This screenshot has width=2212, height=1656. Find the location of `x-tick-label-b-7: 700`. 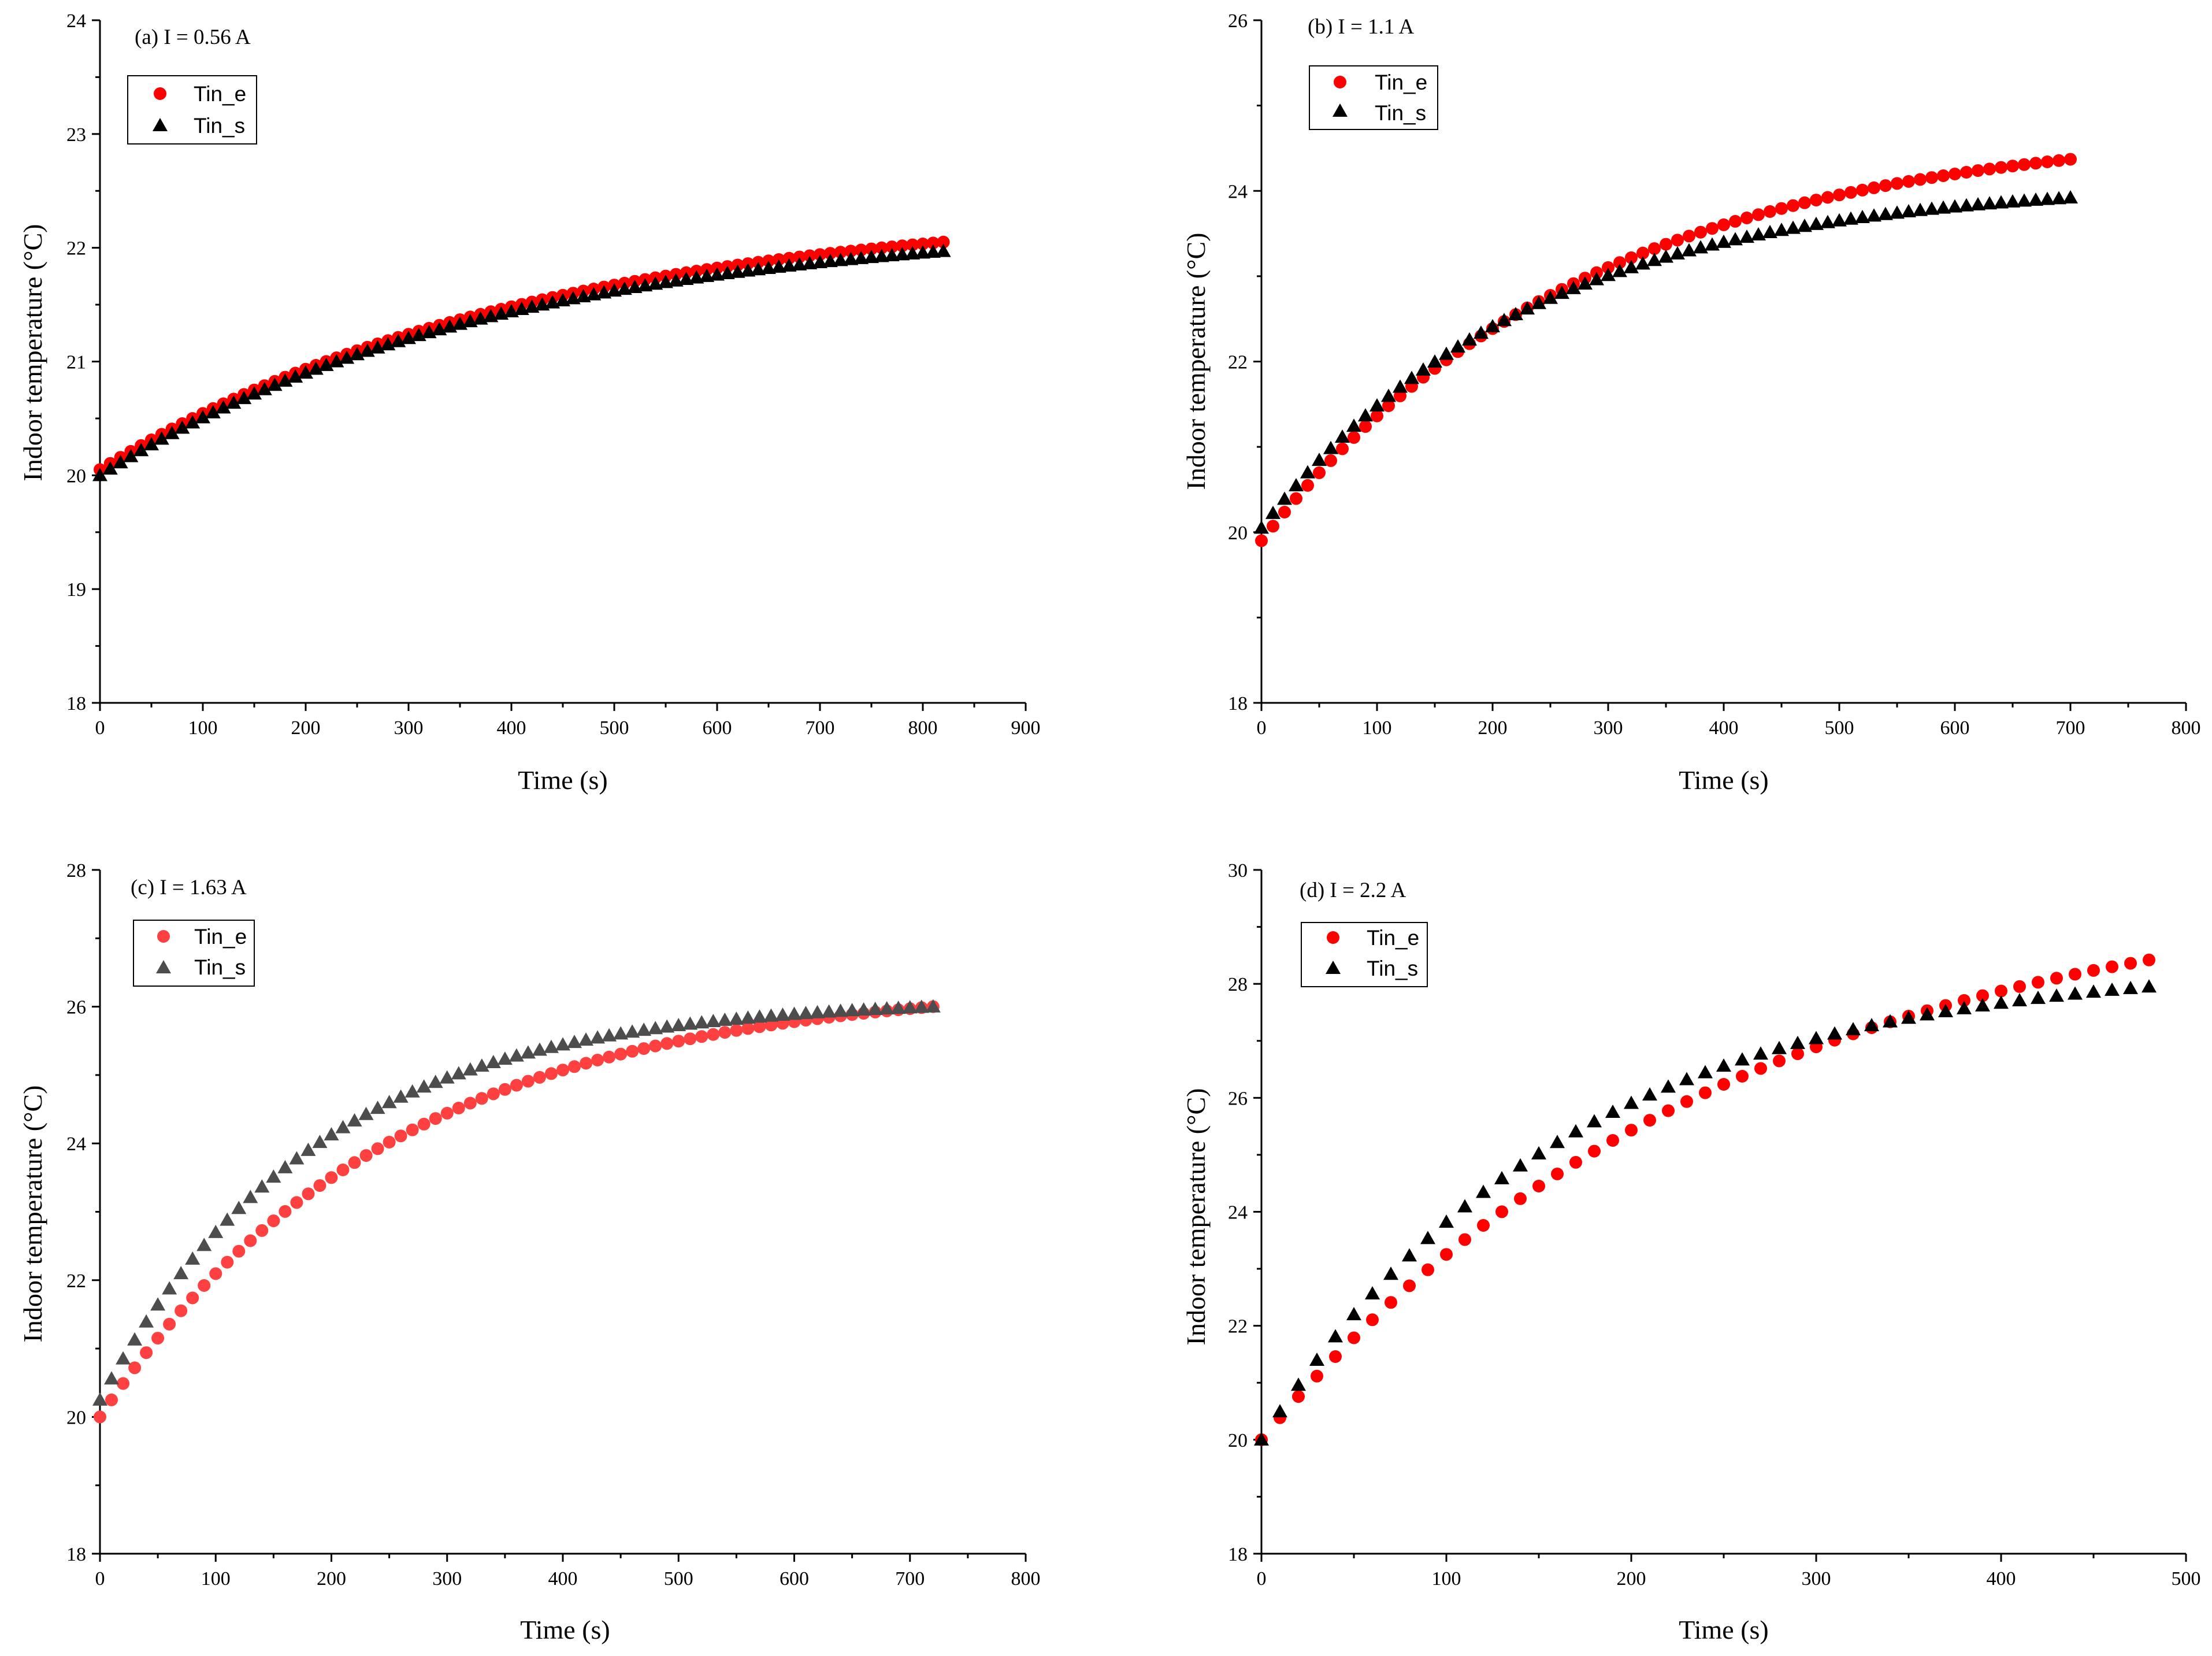

x-tick-label-b-7: 700 is located at coordinates (2070, 728).